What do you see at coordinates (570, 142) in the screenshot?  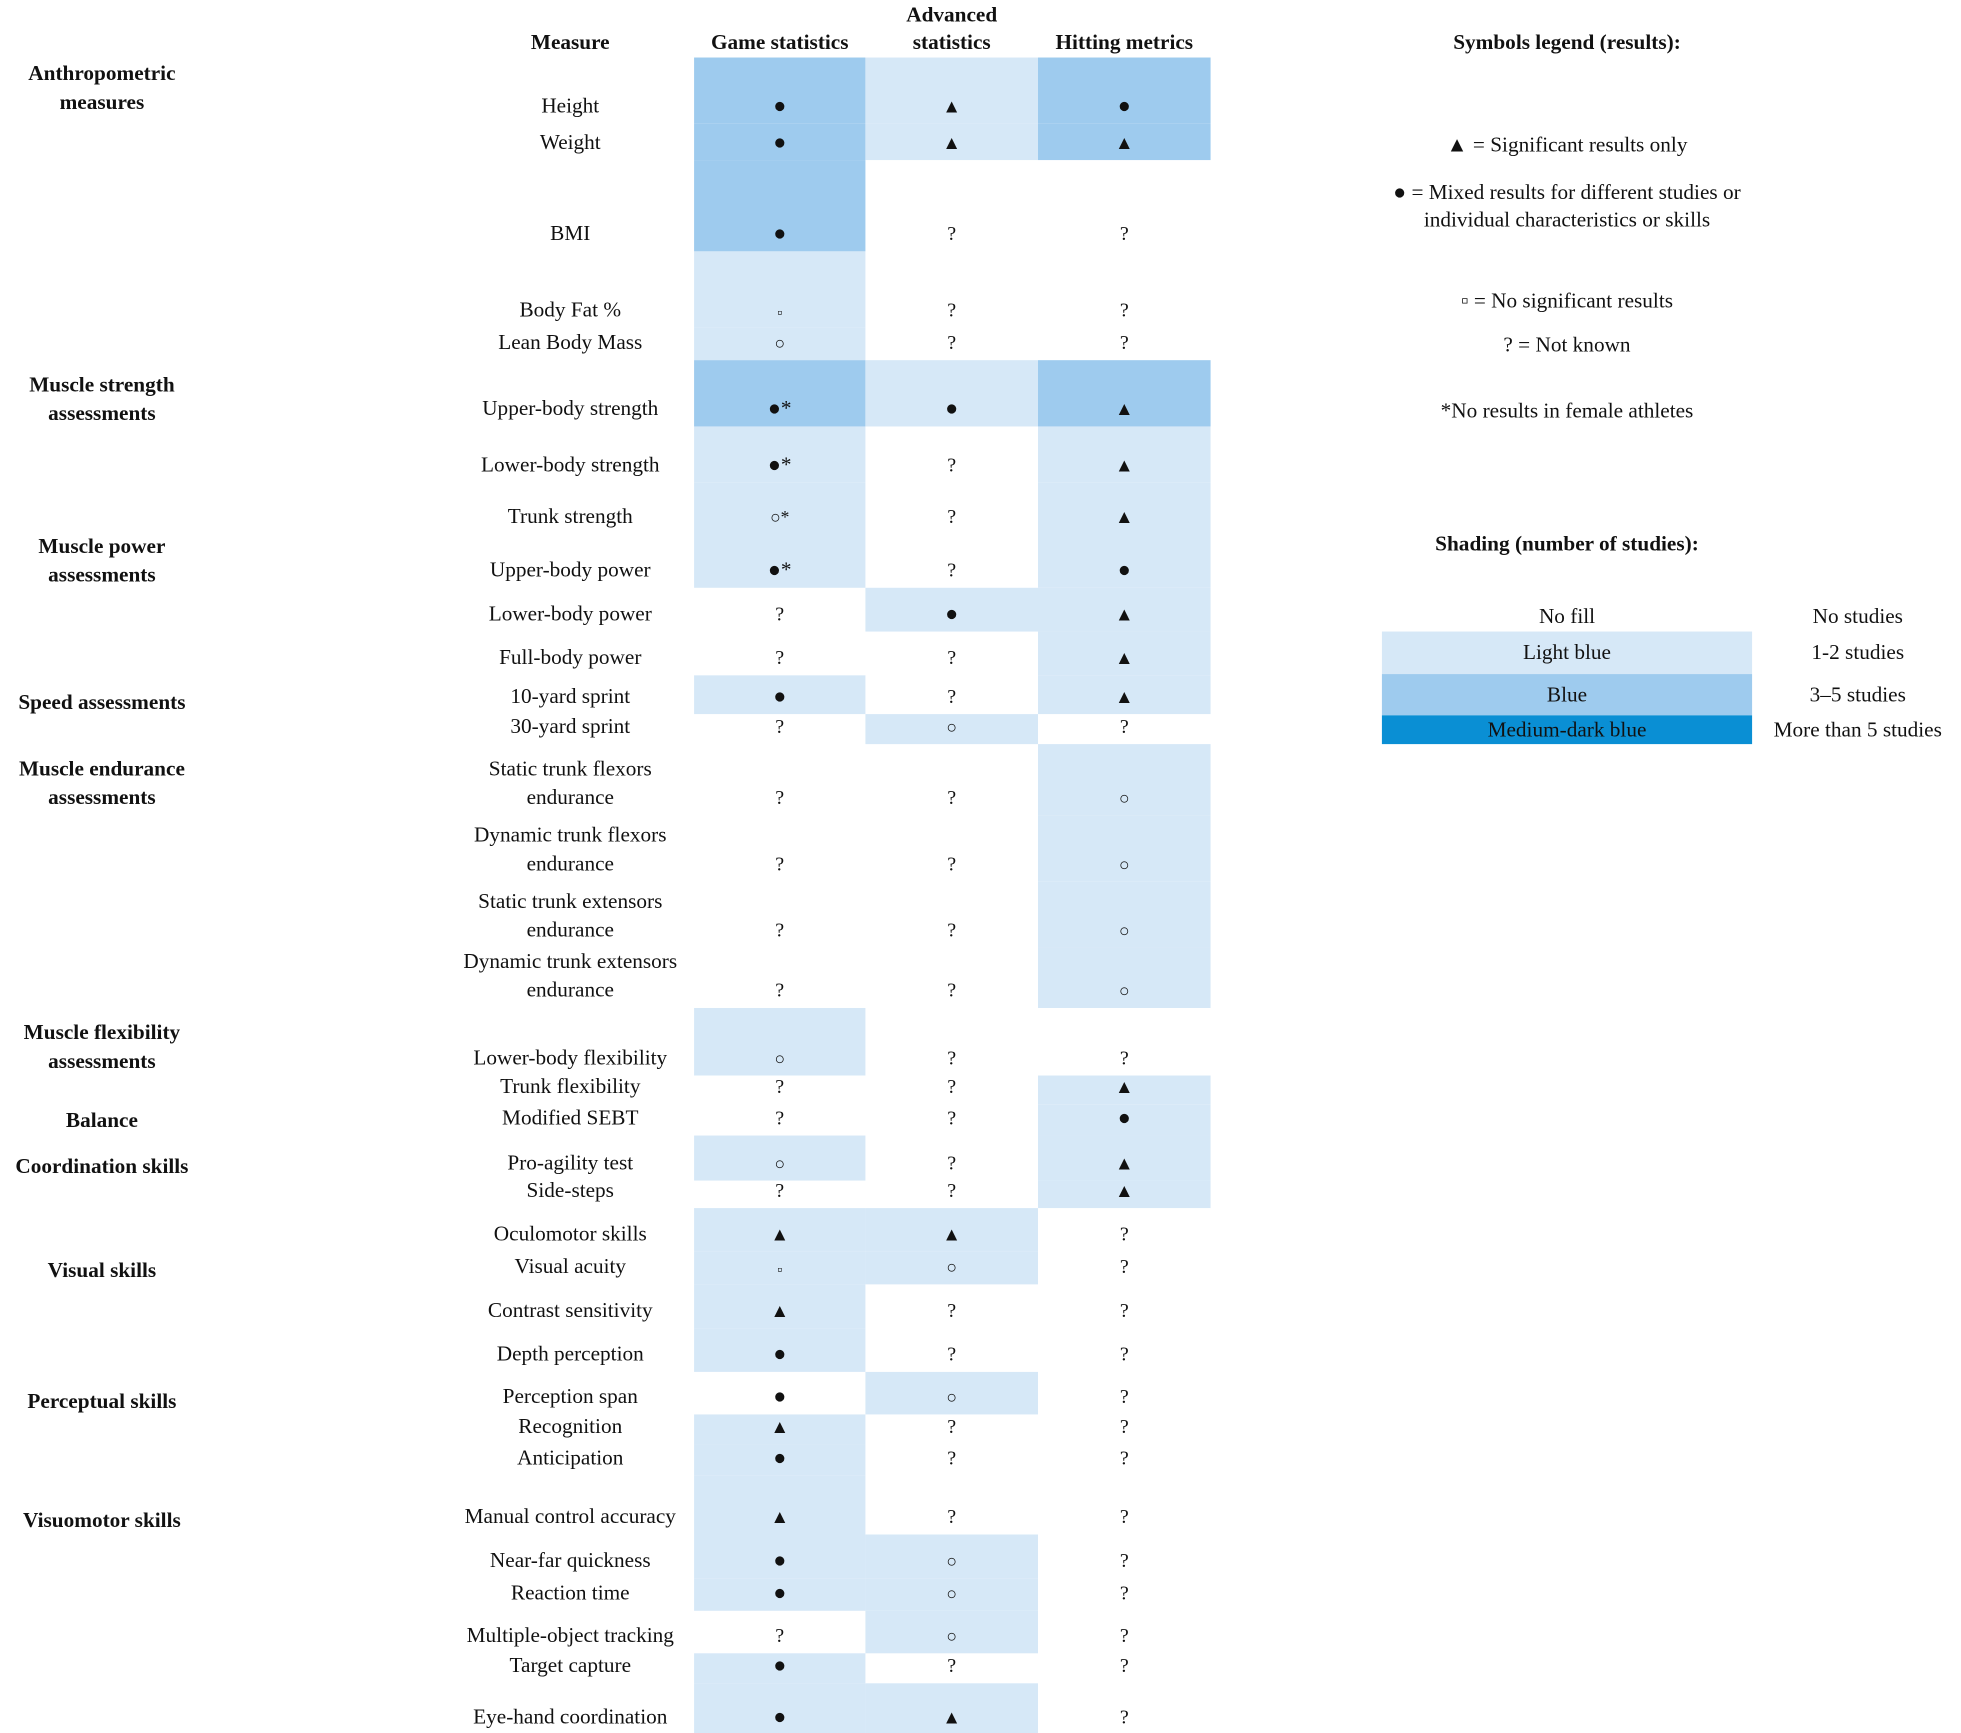 I see `measure-label: Weight` at bounding box center [570, 142].